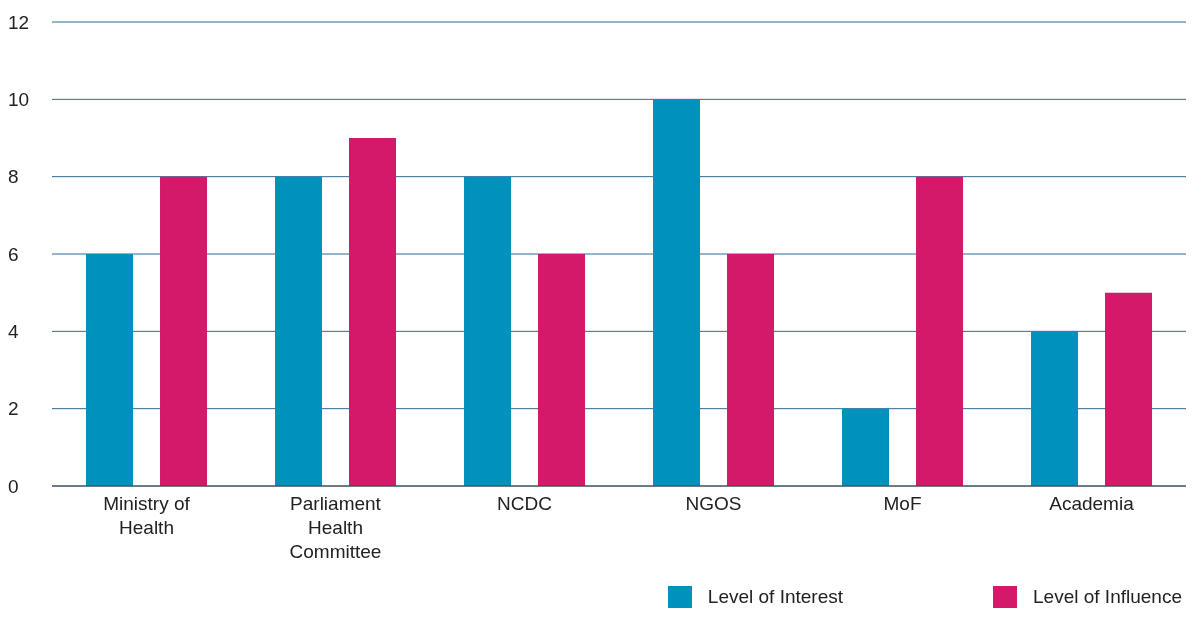 This screenshot has height=617, width=1196. What do you see at coordinates (13, 254) in the screenshot?
I see `y-tick-label: 6` at bounding box center [13, 254].